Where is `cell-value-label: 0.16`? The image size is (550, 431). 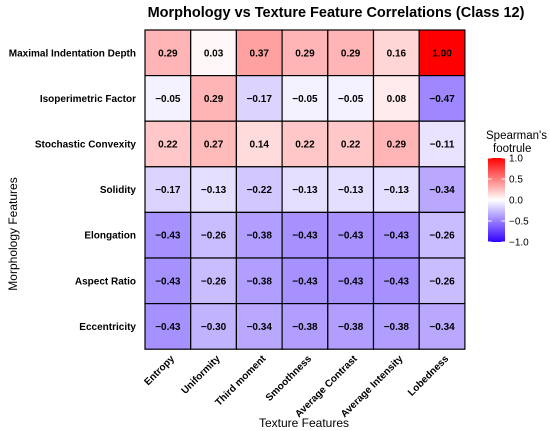 cell-value-label: 0.16 is located at coordinates (397, 53).